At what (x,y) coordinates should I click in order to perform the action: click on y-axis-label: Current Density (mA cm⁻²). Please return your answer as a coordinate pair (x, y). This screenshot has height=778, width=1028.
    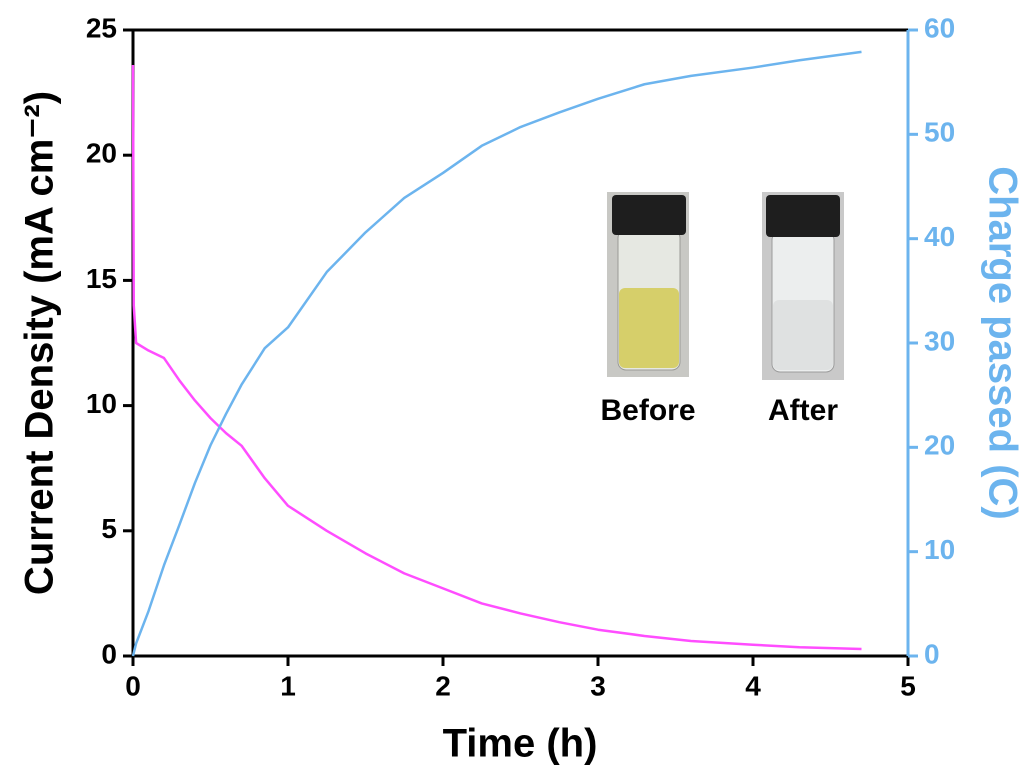
    Looking at the image, I should click on (40, 343).